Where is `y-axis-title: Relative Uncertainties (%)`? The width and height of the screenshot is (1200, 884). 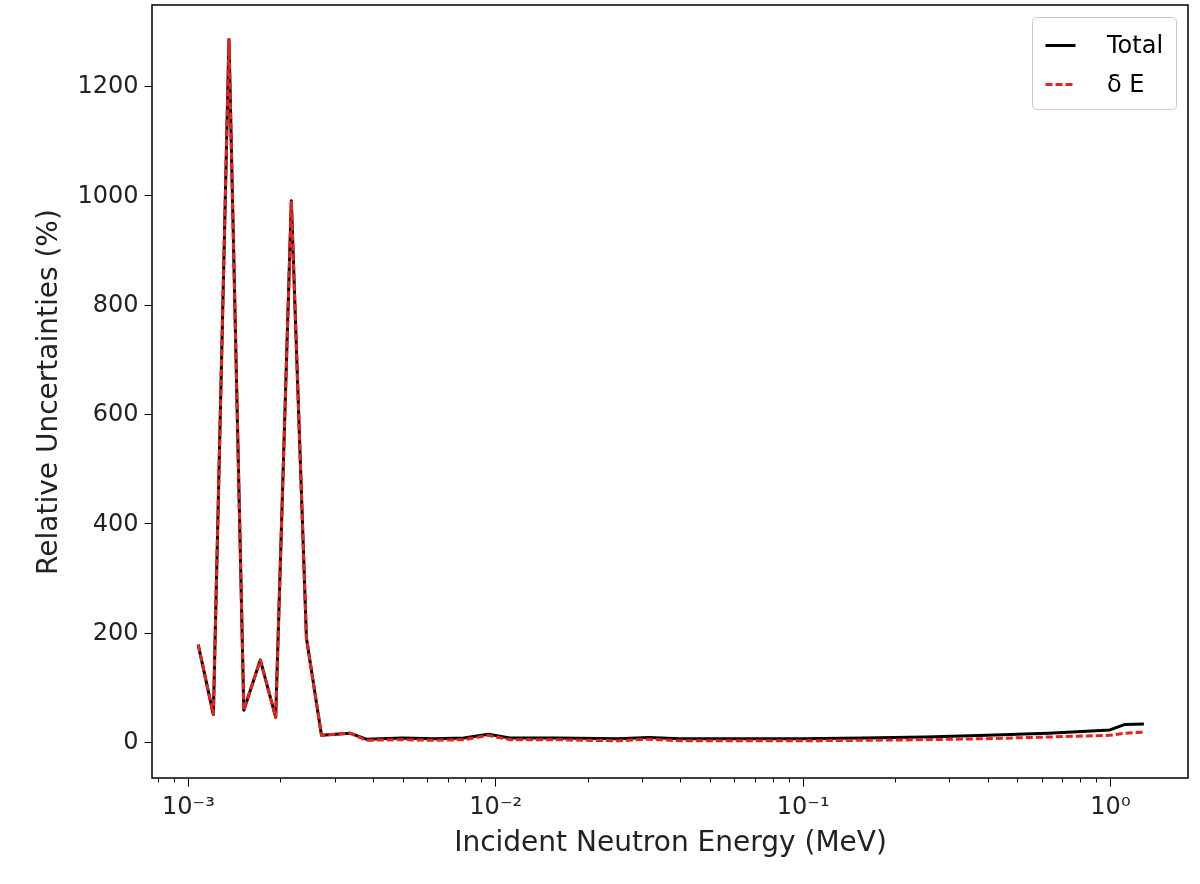
y-axis-title: Relative Uncertainties (%) is located at coordinates (48, 392).